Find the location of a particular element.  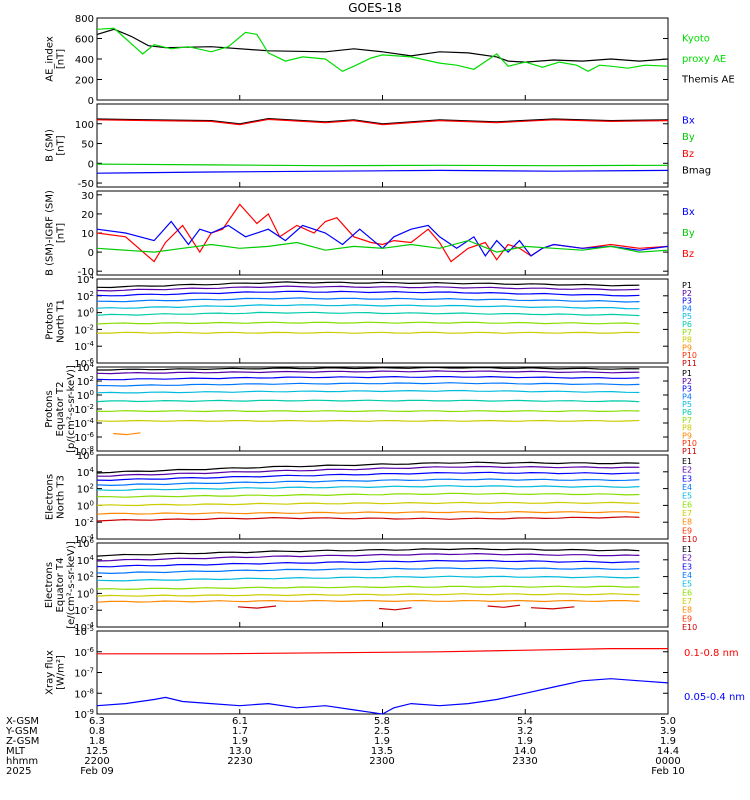

y-tick-label: 400 is located at coordinates (84, 60).